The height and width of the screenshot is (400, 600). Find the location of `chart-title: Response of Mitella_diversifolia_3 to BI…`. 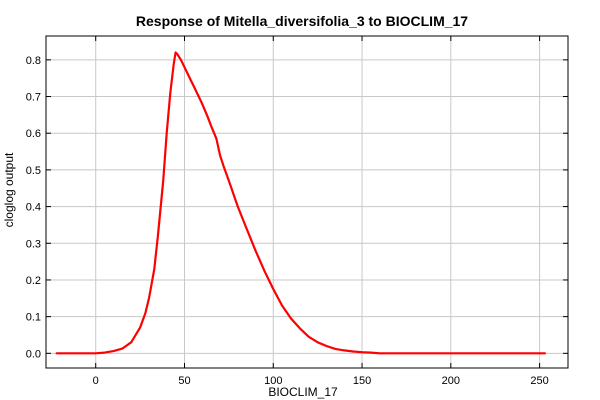

chart-title: Response of Mitella_diversifolia_3 to BI… is located at coordinates (302, 21).